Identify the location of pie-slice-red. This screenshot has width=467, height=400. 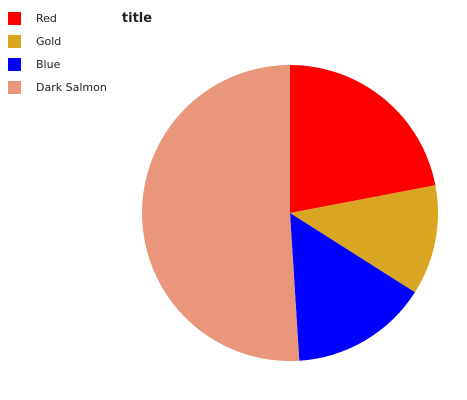
(363, 139).